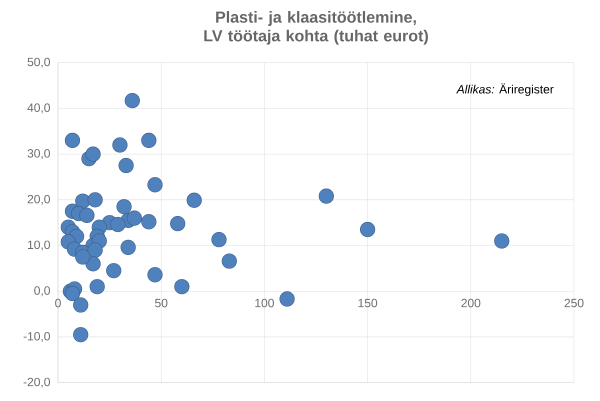 The width and height of the screenshot is (600, 401). Describe the element at coordinates (38, 108) in the screenshot. I see `y-tick-label: 40,0` at that location.